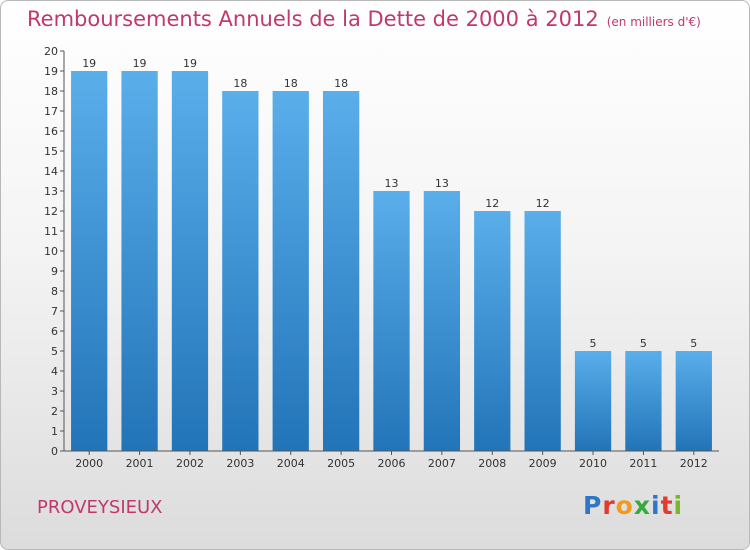 This screenshot has height=550, width=750. I want to click on x-tick-label: 2005, so click(341, 463).